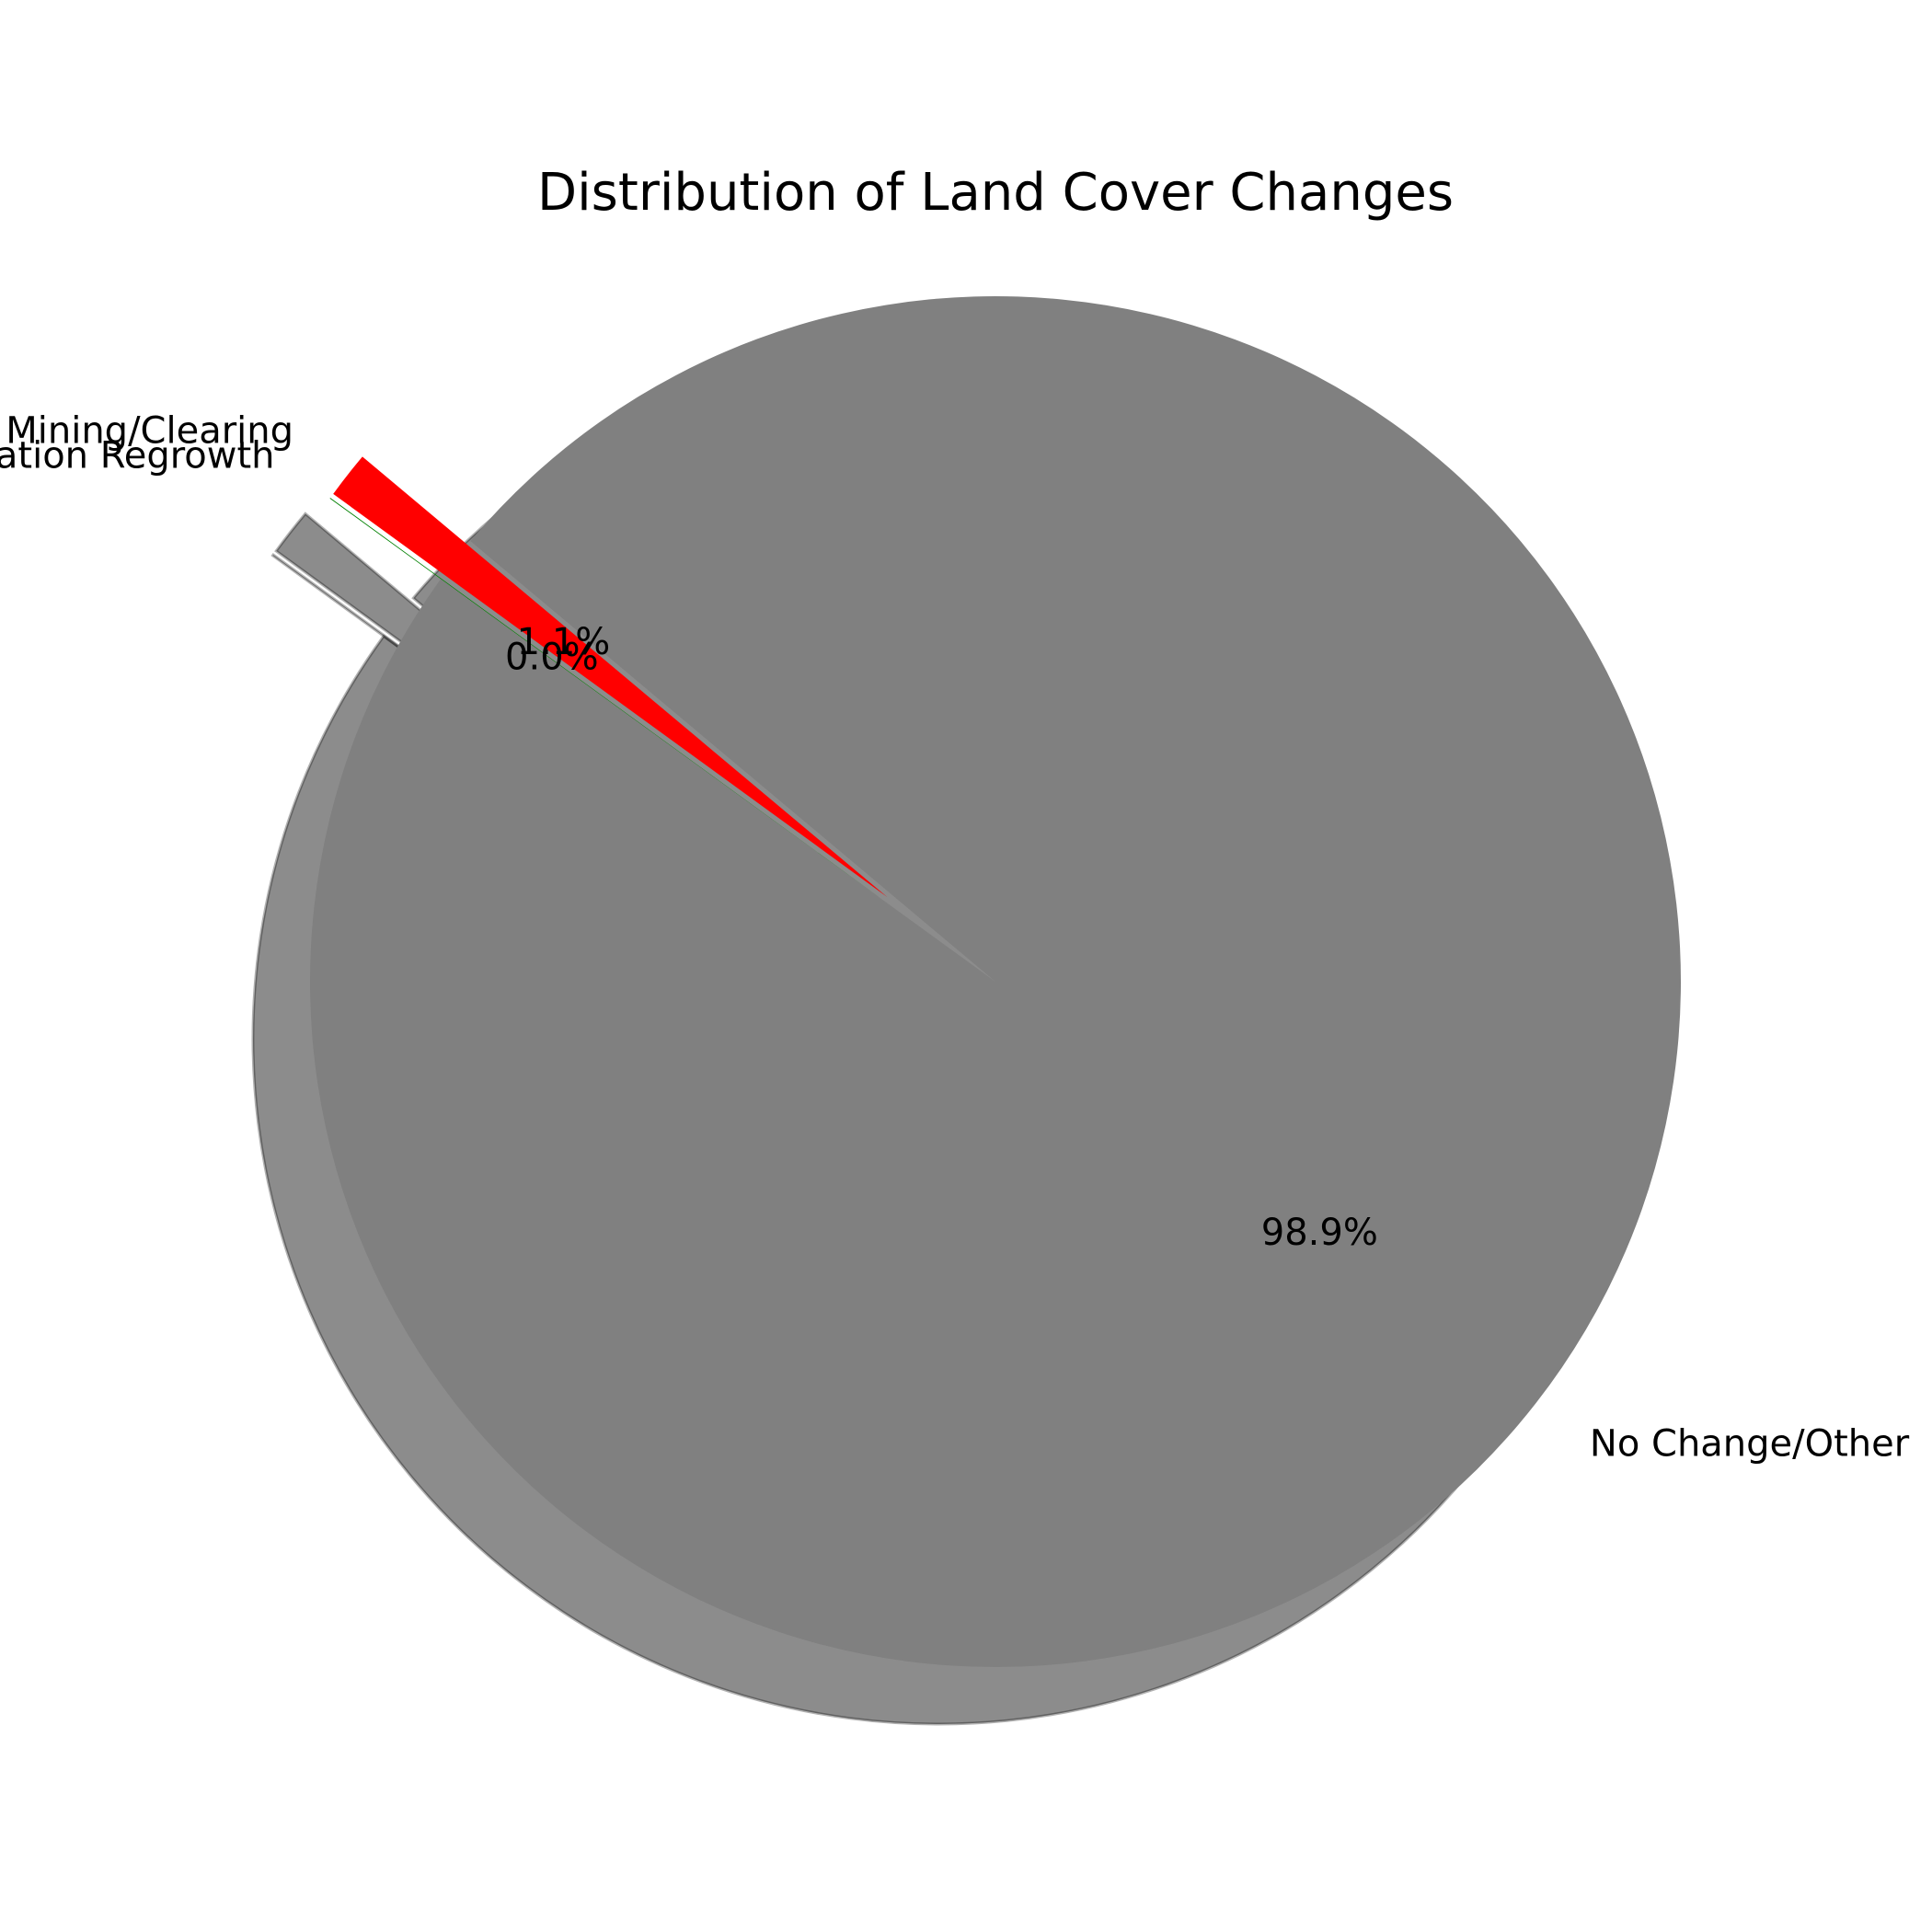 Image resolution: width=1932 pixels, height=1932 pixels. I want to click on pct-label-vegetation-regrowth: 0.0%, so click(552, 658).